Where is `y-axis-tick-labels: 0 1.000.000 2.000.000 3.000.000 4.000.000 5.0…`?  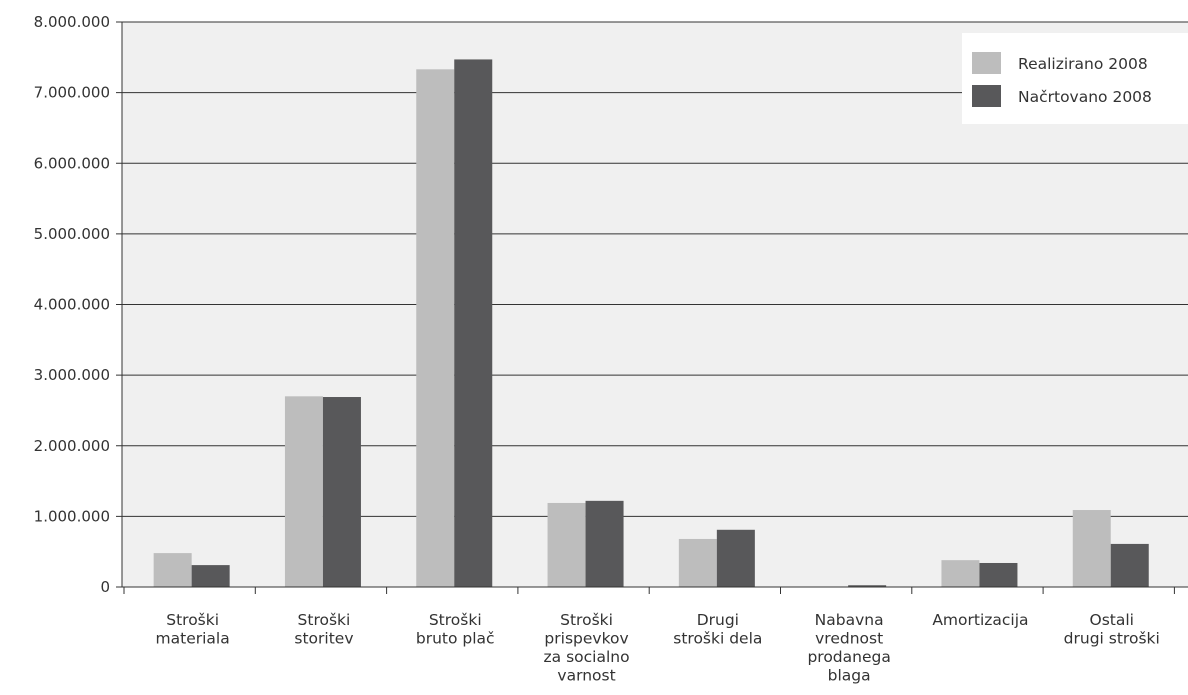
y-axis-tick-labels: 0 1.000.000 2.000.000 3.000.000 4.000.000 5.0… is located at coordinates (72, 304).